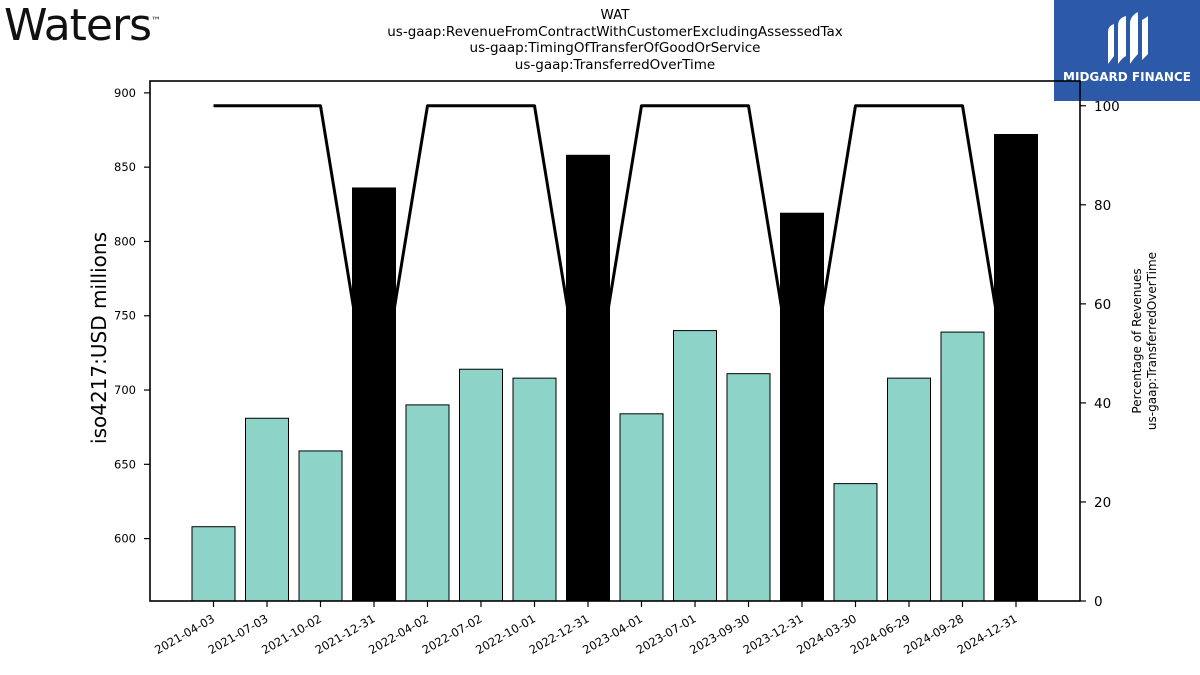 The image size is (1200, 675). What do you see at coordinates (345, 634) in the screenshot?
I see `x-tick-label: 2021-12-31` at bounding box center [345, 634].